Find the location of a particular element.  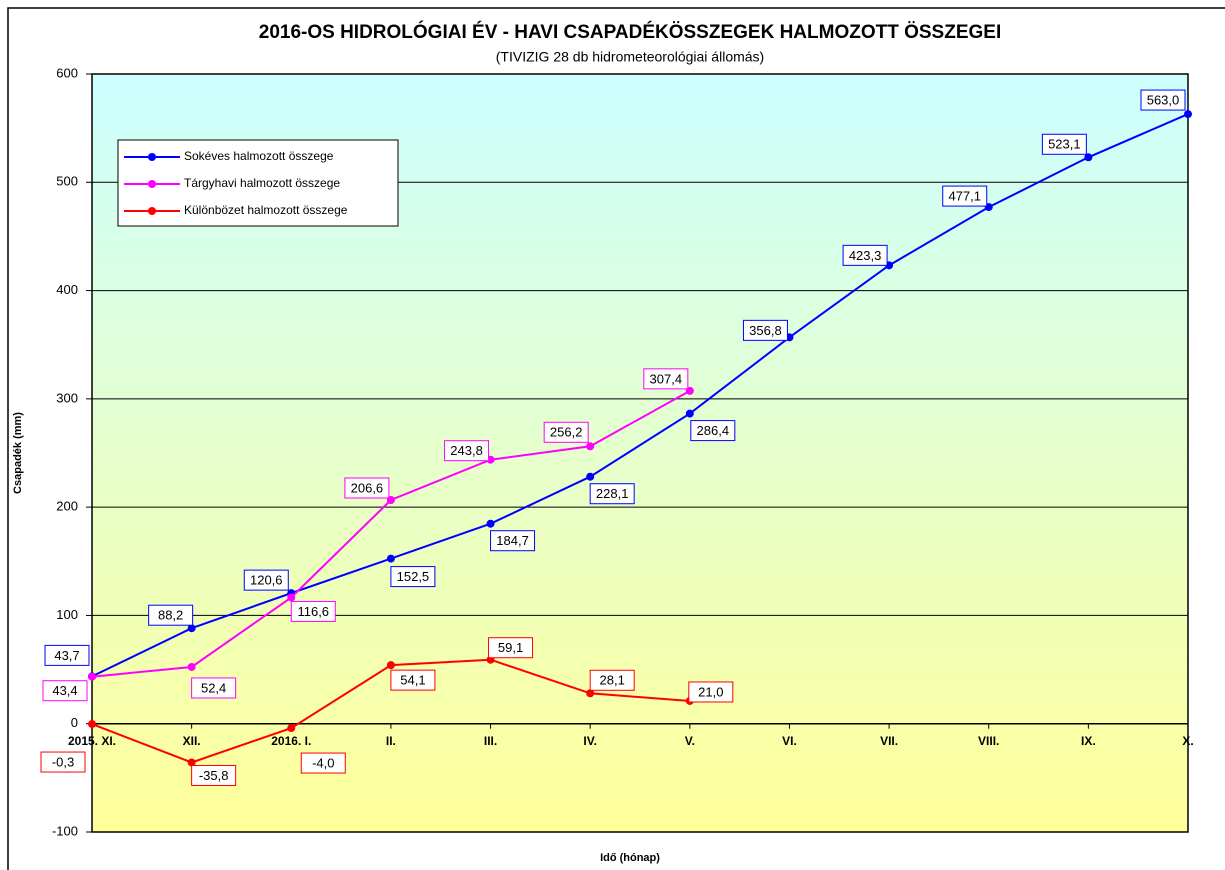

data-label: 206,6 is located at coordinates (367, 487).